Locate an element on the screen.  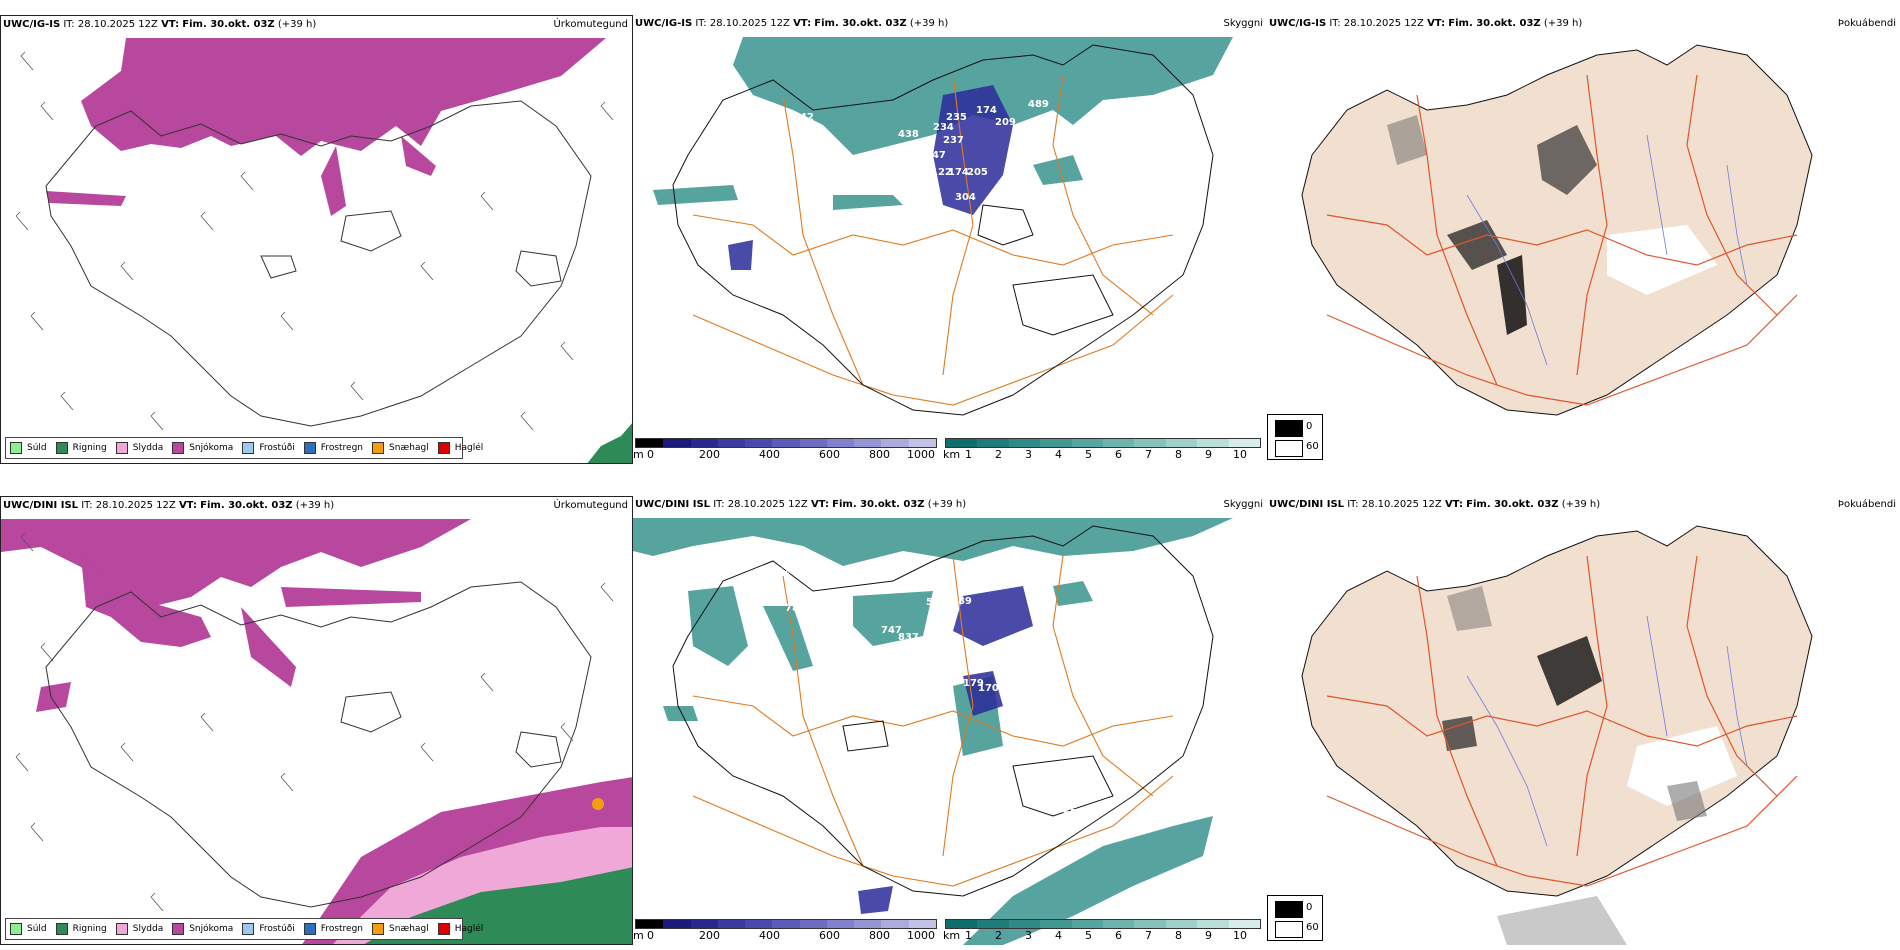
map-label: 942 is located at coordinates (803, 117).